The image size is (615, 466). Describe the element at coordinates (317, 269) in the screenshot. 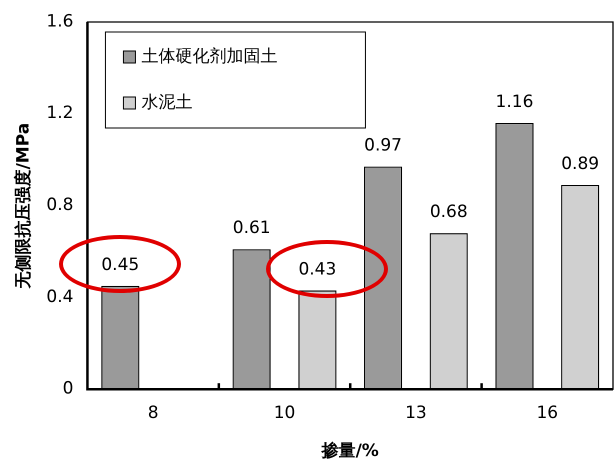

I see `data-label: 0.43` at that location.